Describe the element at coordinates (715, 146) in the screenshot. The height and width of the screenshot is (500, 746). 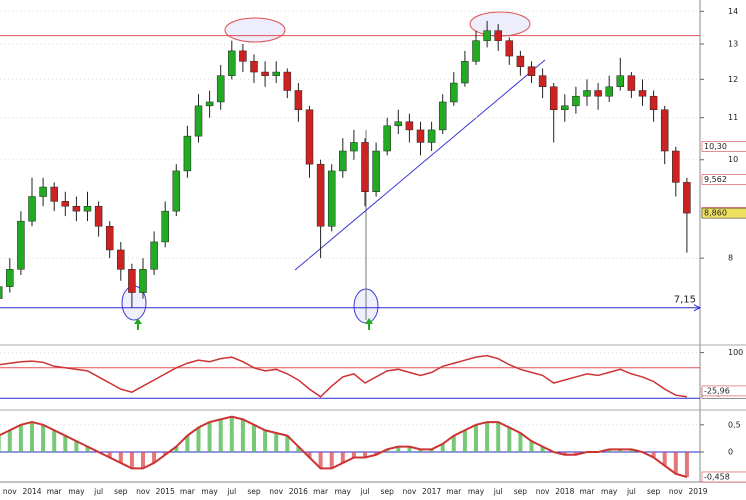
I see `price-label: 10,30` at that location.